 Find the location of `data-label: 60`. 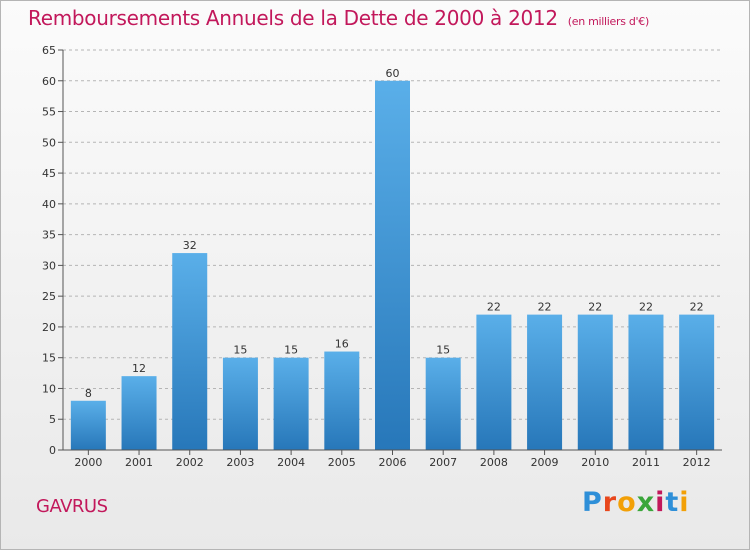

data-label: 60 is located at coordinates (393, 73).